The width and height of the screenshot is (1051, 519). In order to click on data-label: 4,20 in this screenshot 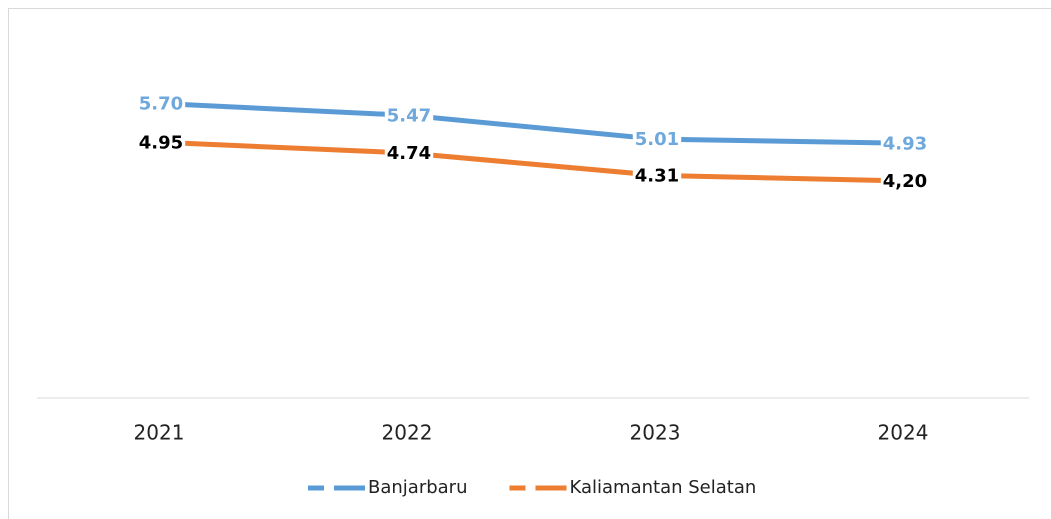, I will do `click(905, 181)`.